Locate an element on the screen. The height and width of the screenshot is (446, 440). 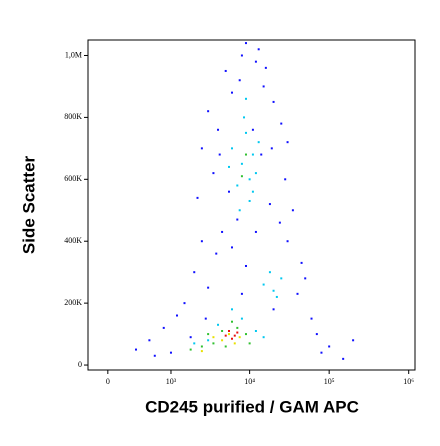
y-tick-label: 400K is located at coordinates (73, 240).